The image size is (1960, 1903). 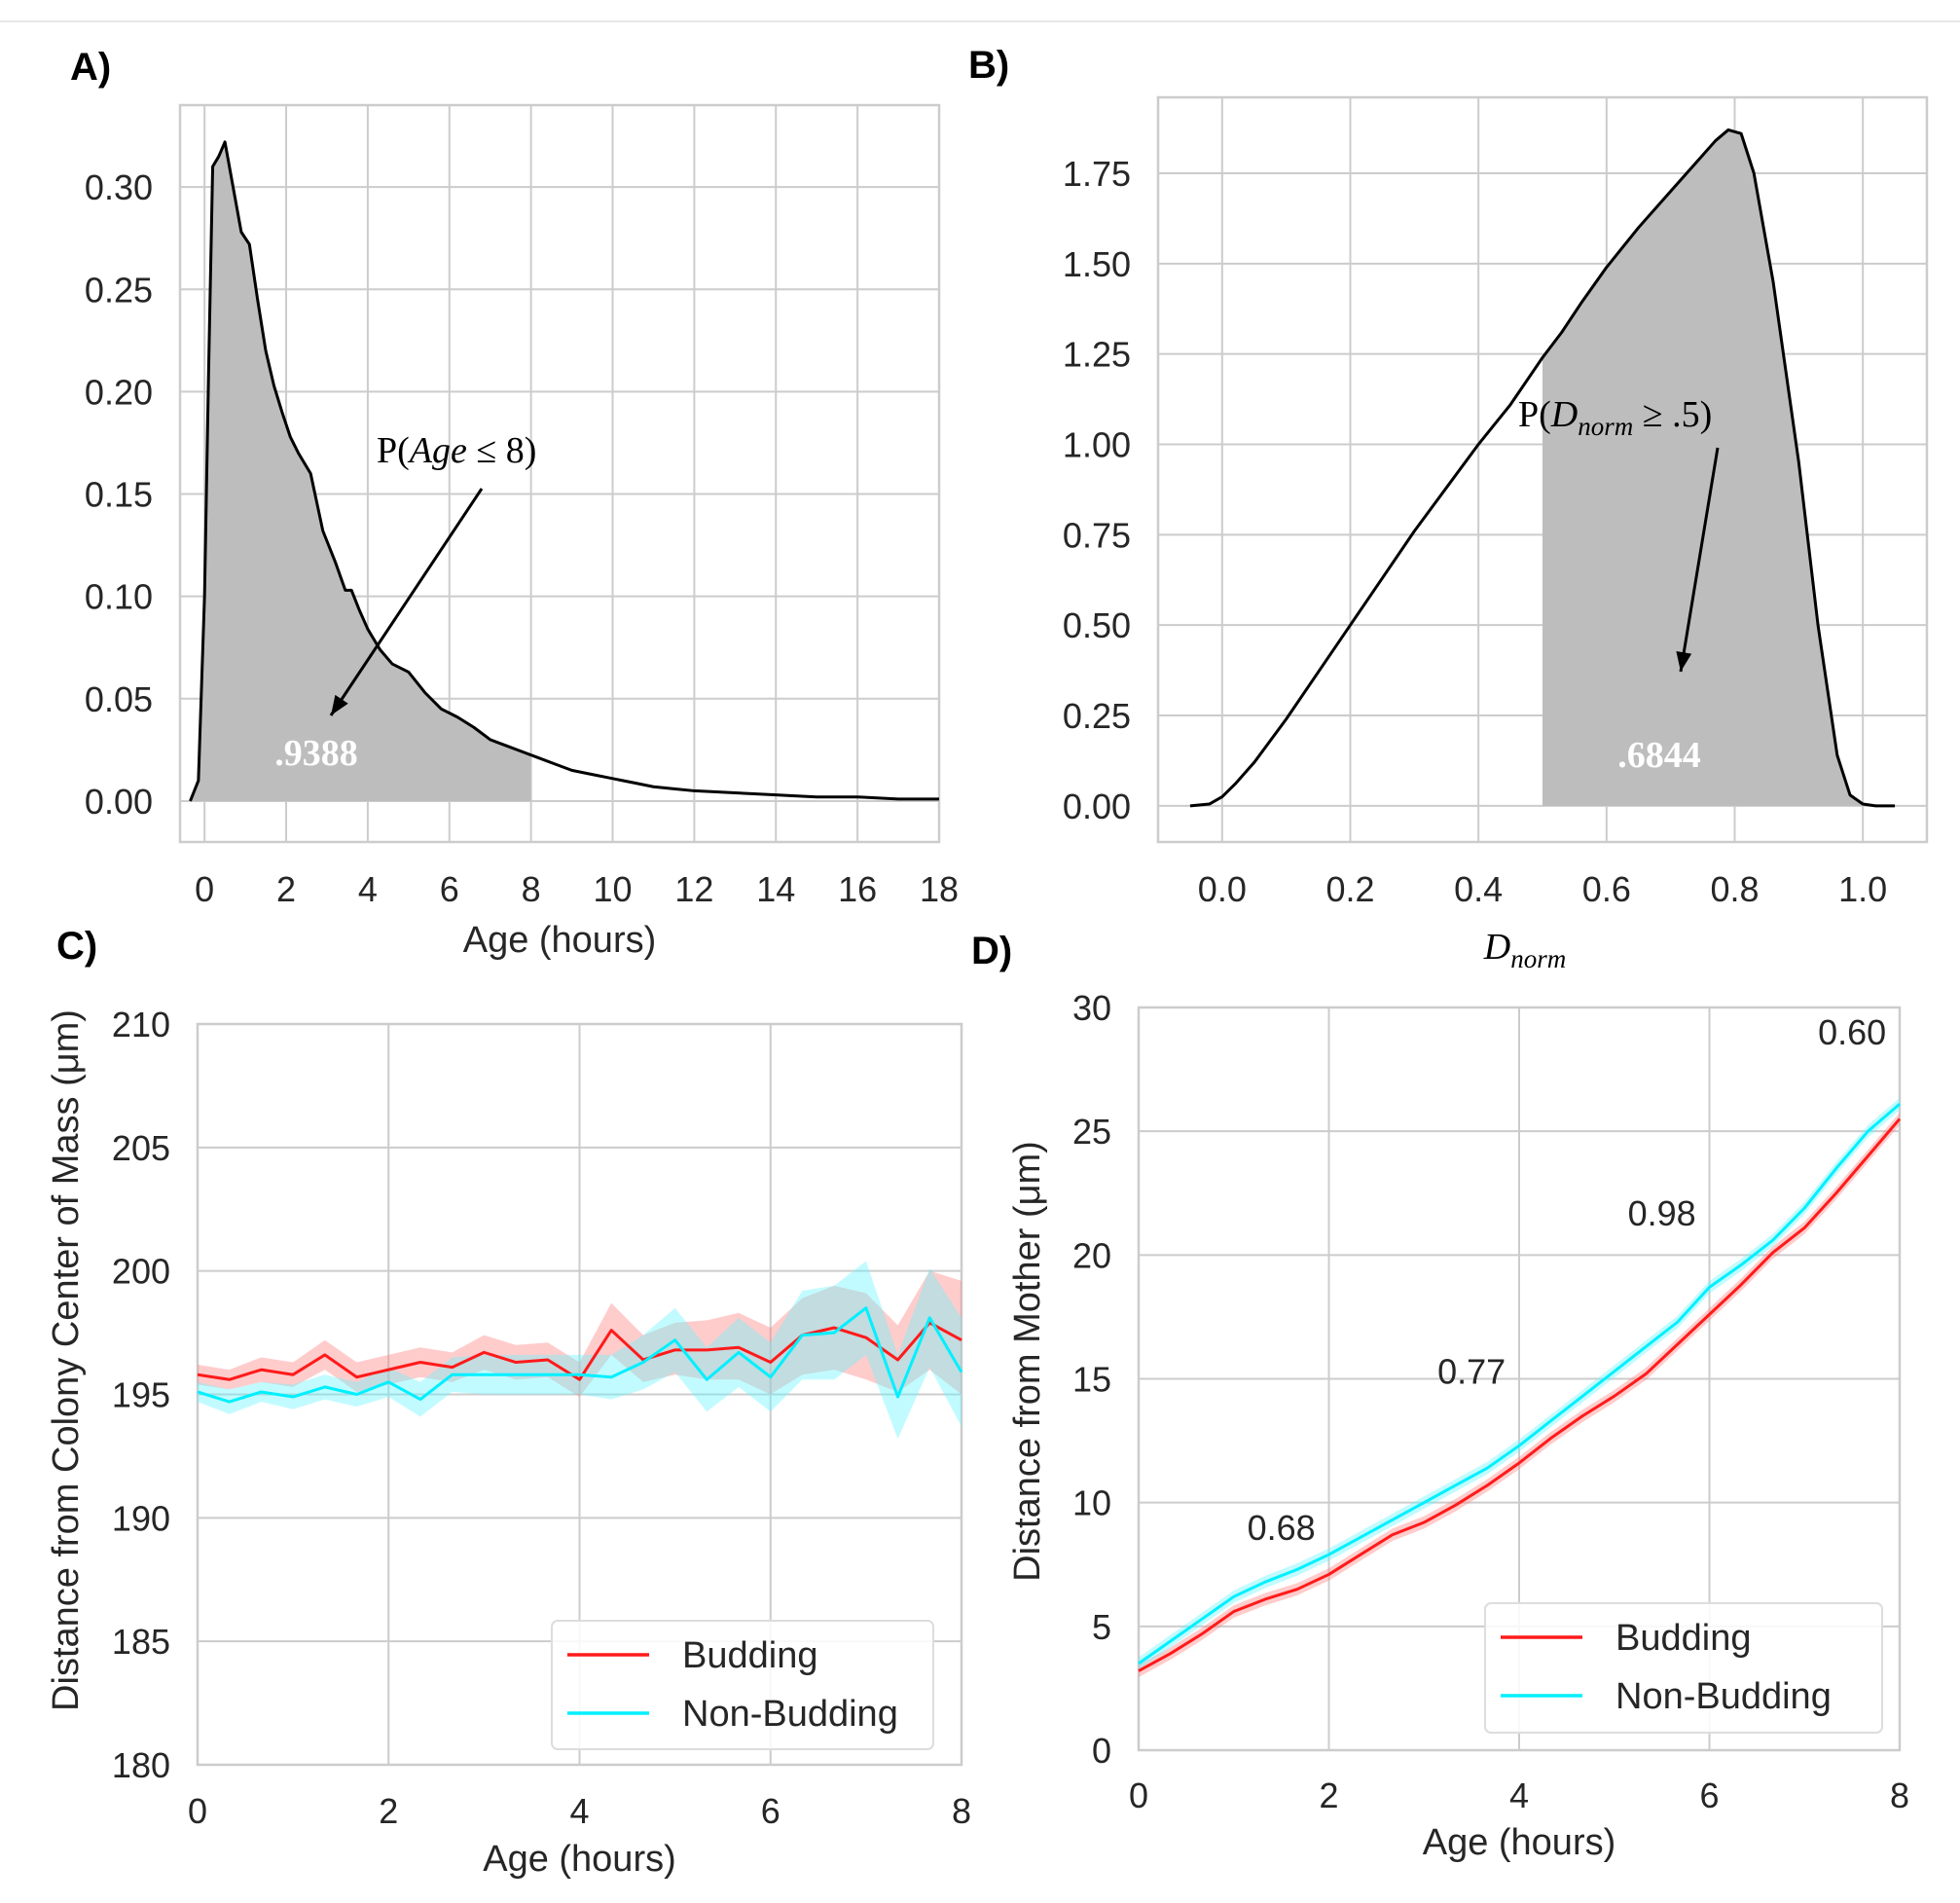 What do you see at coordinates (1606, 889) in the screenshot?
I see `x-tick-label: 0.6` at bounding box center [1606, 889].